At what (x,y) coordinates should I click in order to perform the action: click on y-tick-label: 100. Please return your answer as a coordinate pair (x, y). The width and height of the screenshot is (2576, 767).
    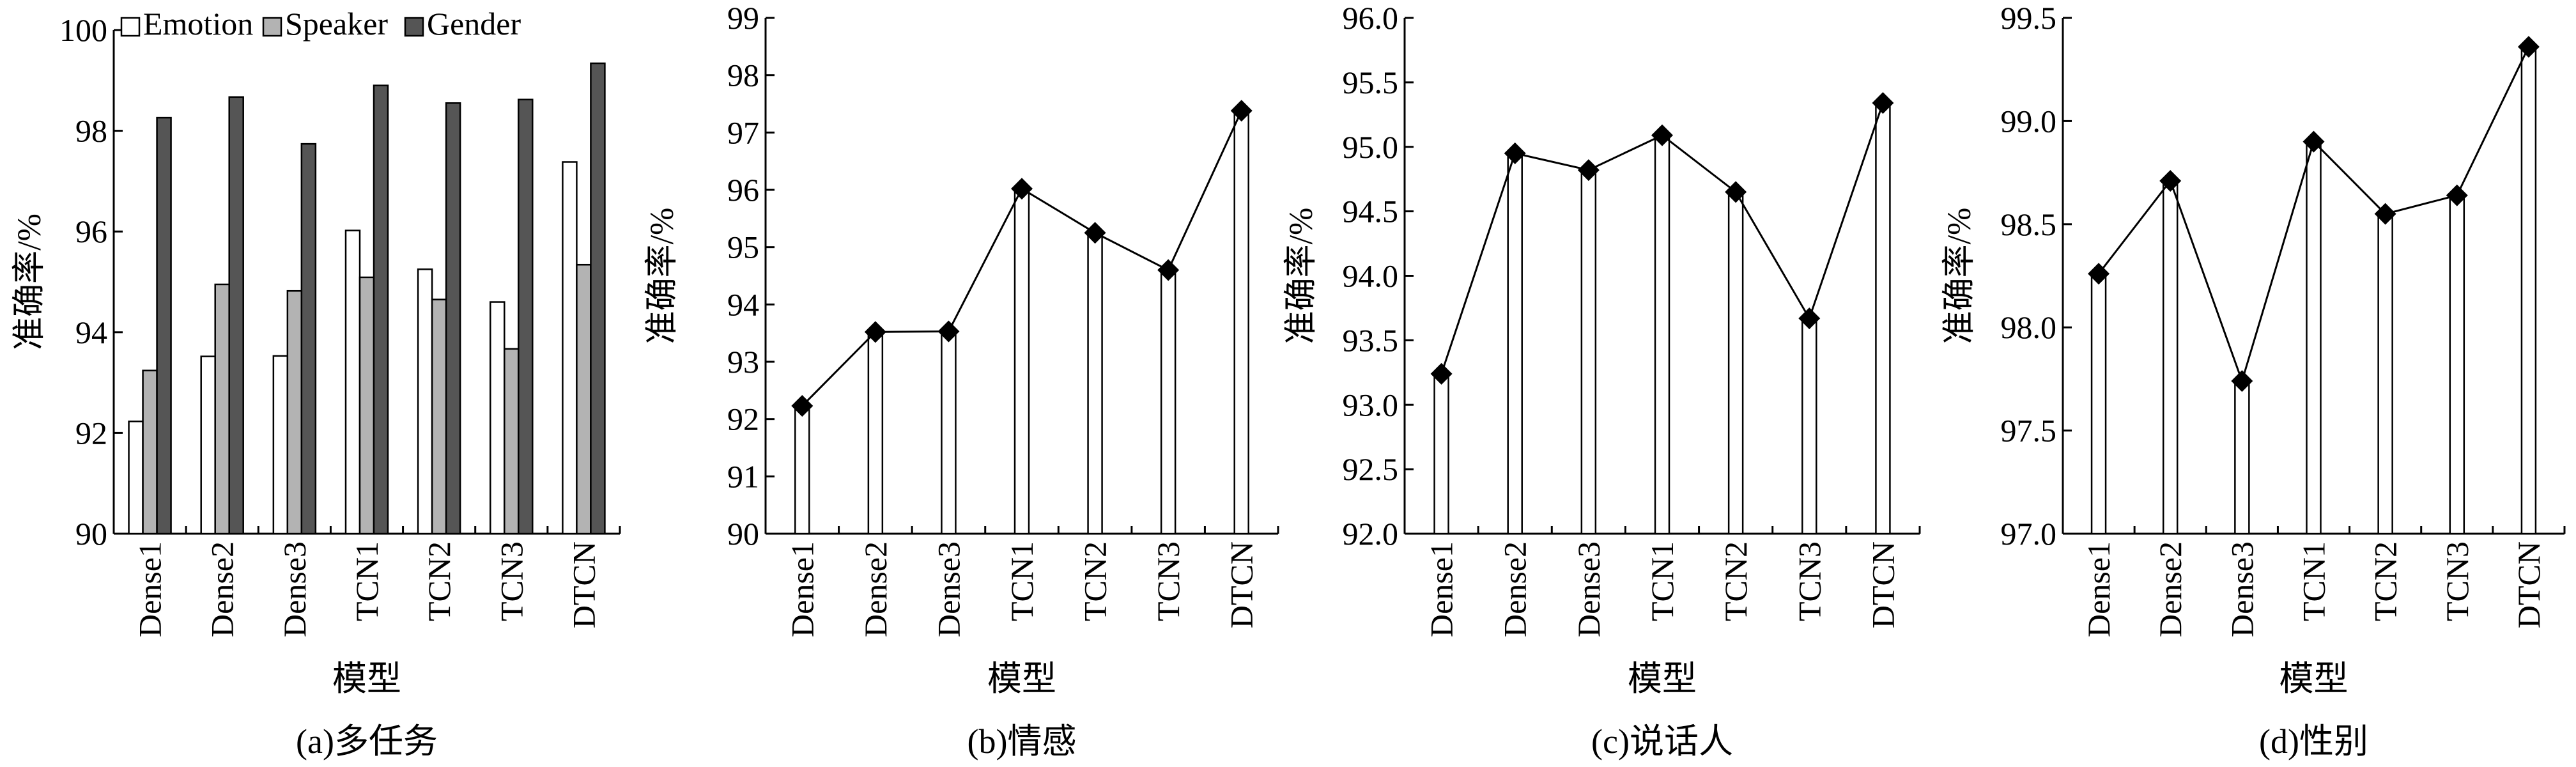
    Looking at the image, I should click on (83, 30).